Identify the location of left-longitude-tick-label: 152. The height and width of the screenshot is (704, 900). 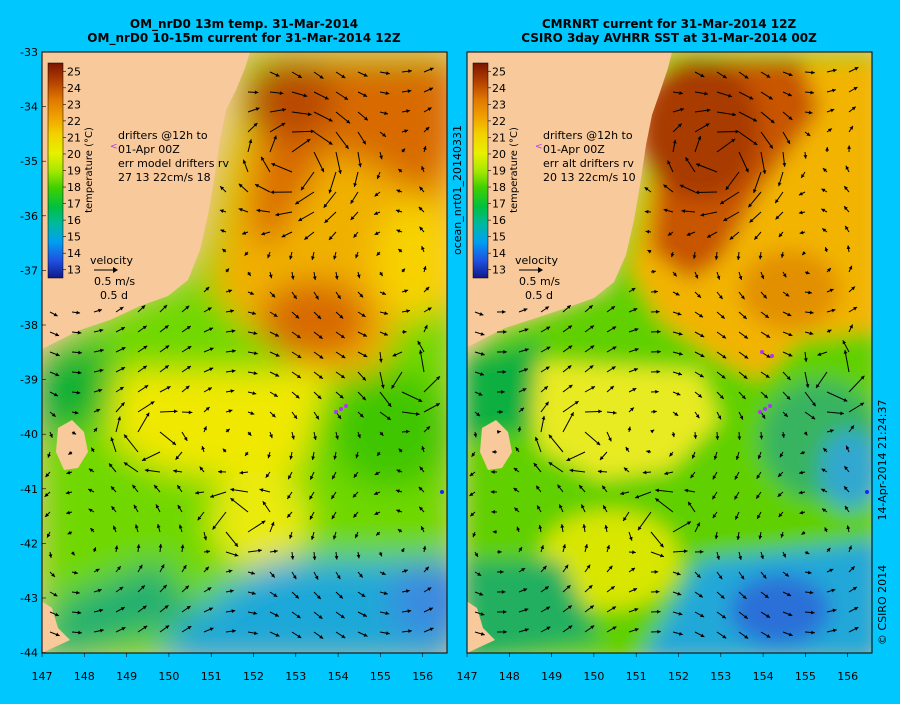
(253, 676).